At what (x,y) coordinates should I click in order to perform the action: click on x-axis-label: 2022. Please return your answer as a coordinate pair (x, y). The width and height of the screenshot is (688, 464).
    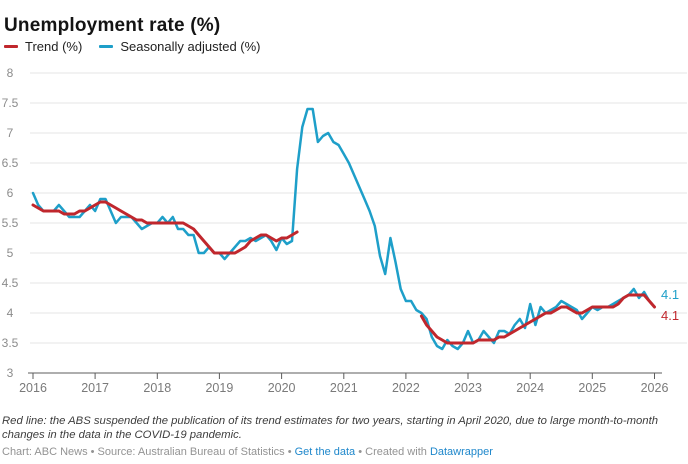
    Looking at the image, I should click on (406, 388).